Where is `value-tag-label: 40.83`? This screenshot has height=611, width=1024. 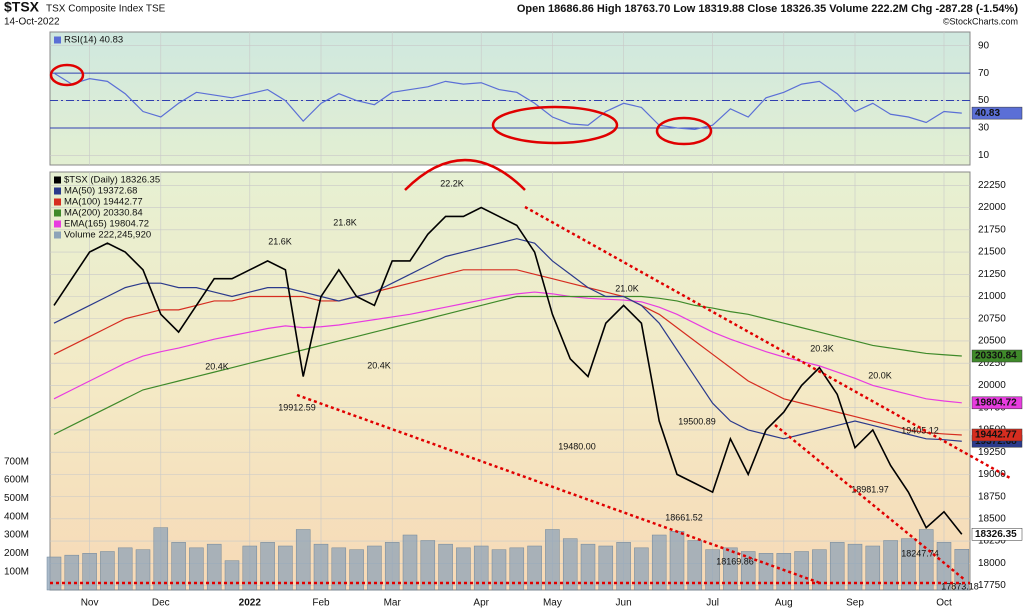 value-tag-label: 40.83 is located at coordinates (987, 113).